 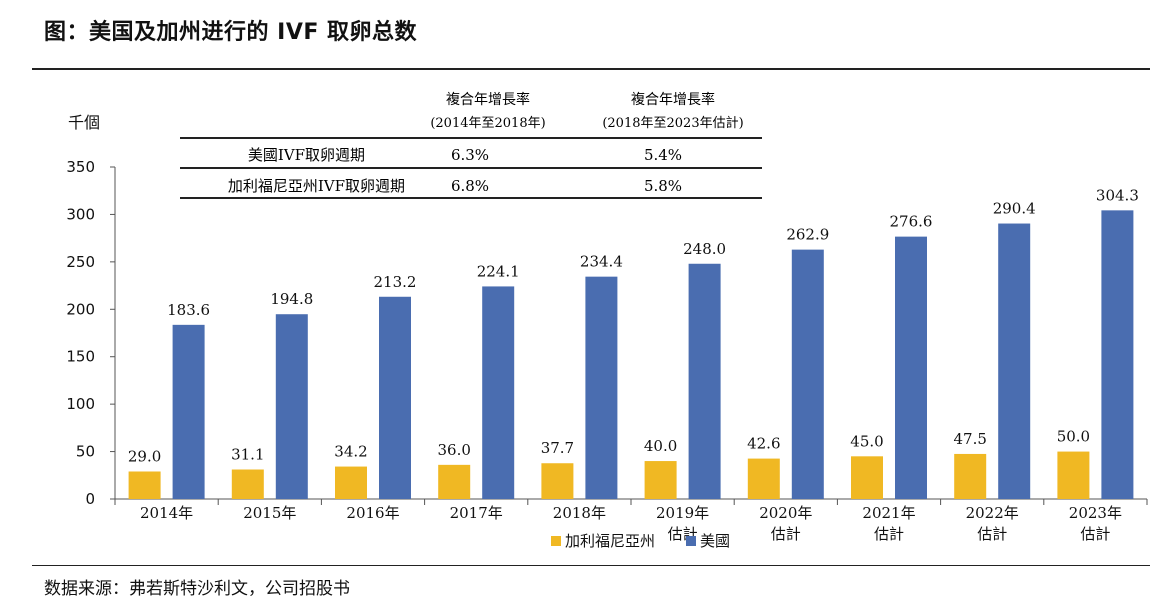 What do you see at coordinates (476, 513) in the screenshot?
I see `x-tick-label: 2017年` at bounding box center [476, 513].